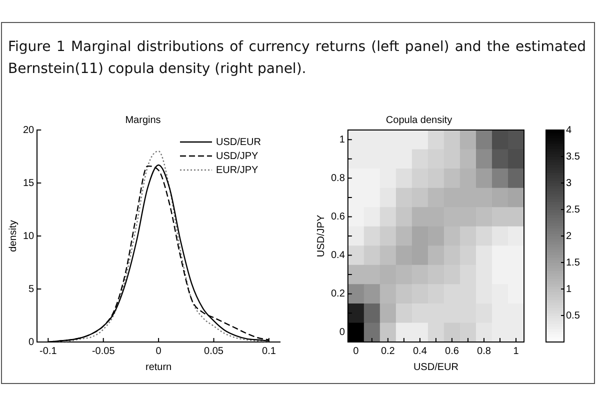 Image resolution: width=597 pixels, height=396 pixels. Describe the element at coordinates (338, 178) in the screenshot. I see `y-tick-label: 0.8` at that location.